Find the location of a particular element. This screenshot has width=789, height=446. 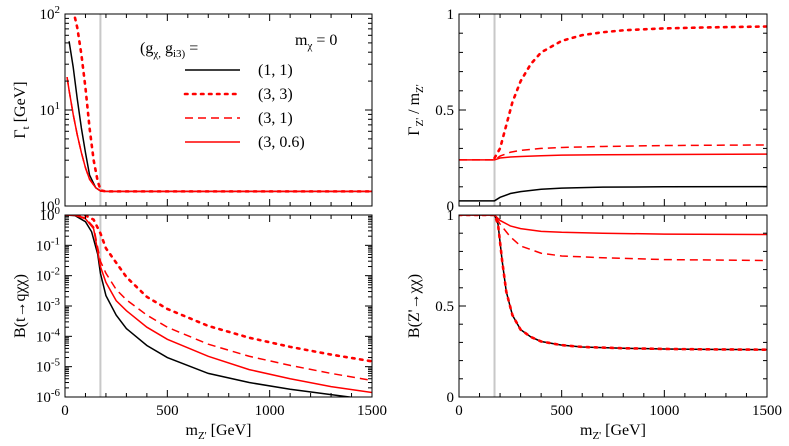

y-tick-label: 10⁻⁶ is located at coordinates (48, 396).